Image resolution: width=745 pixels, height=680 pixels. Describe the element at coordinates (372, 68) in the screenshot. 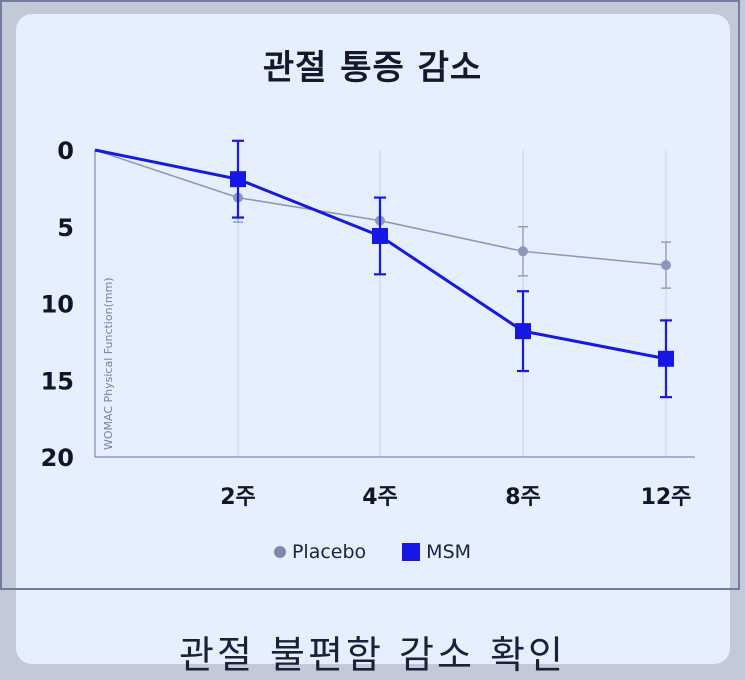

I see `chart-title: 관절 통증 감소` at that location.